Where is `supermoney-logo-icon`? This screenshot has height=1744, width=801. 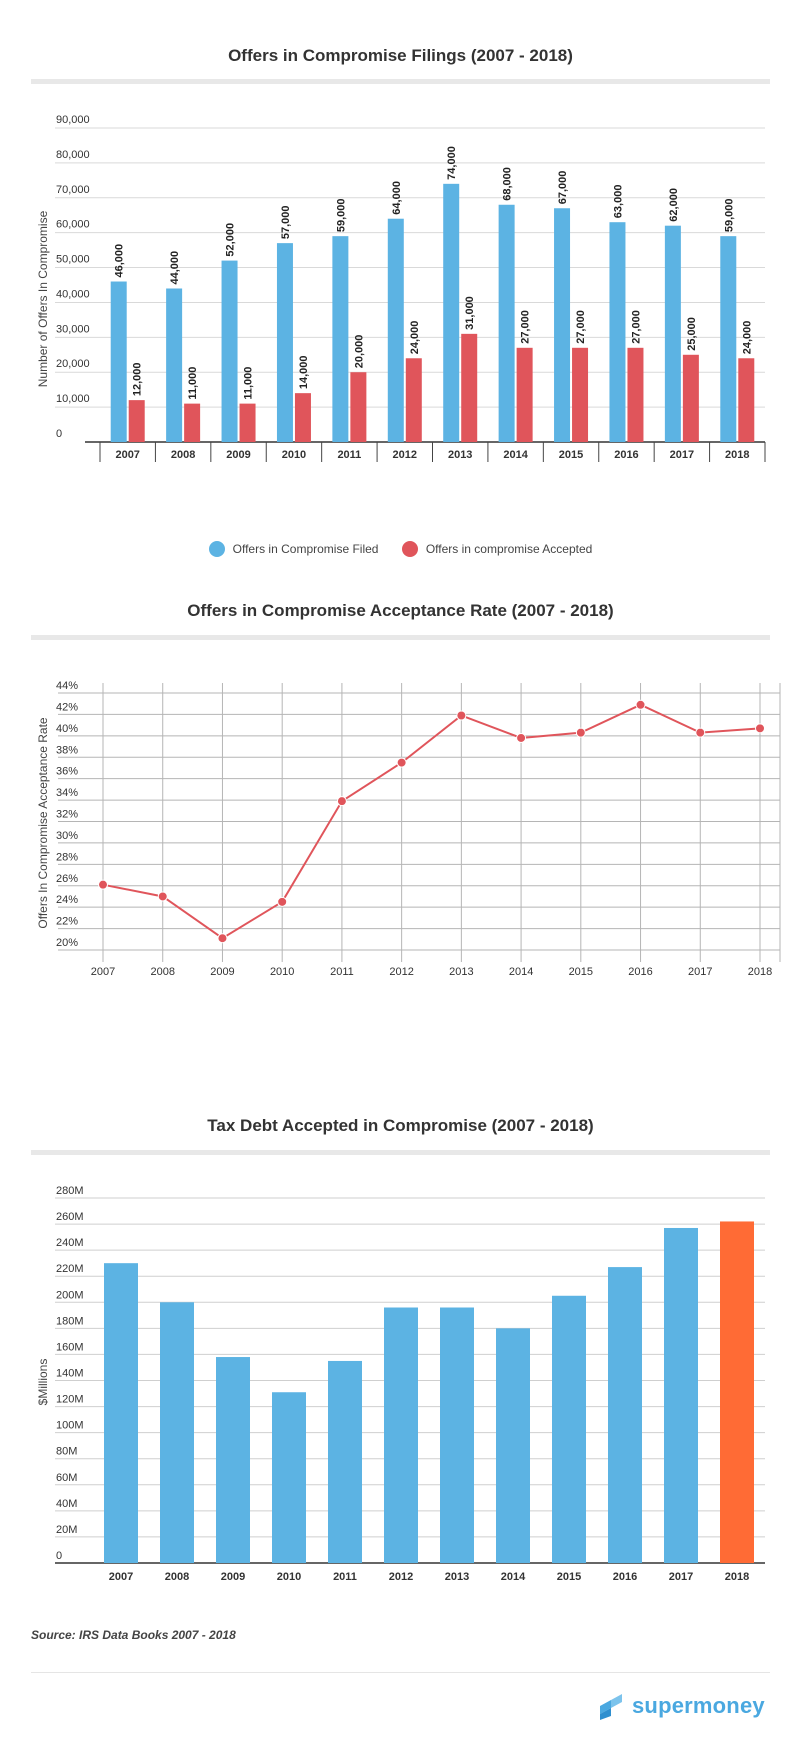
supermoney-logo-icon is located at coordinates (611, 1707).